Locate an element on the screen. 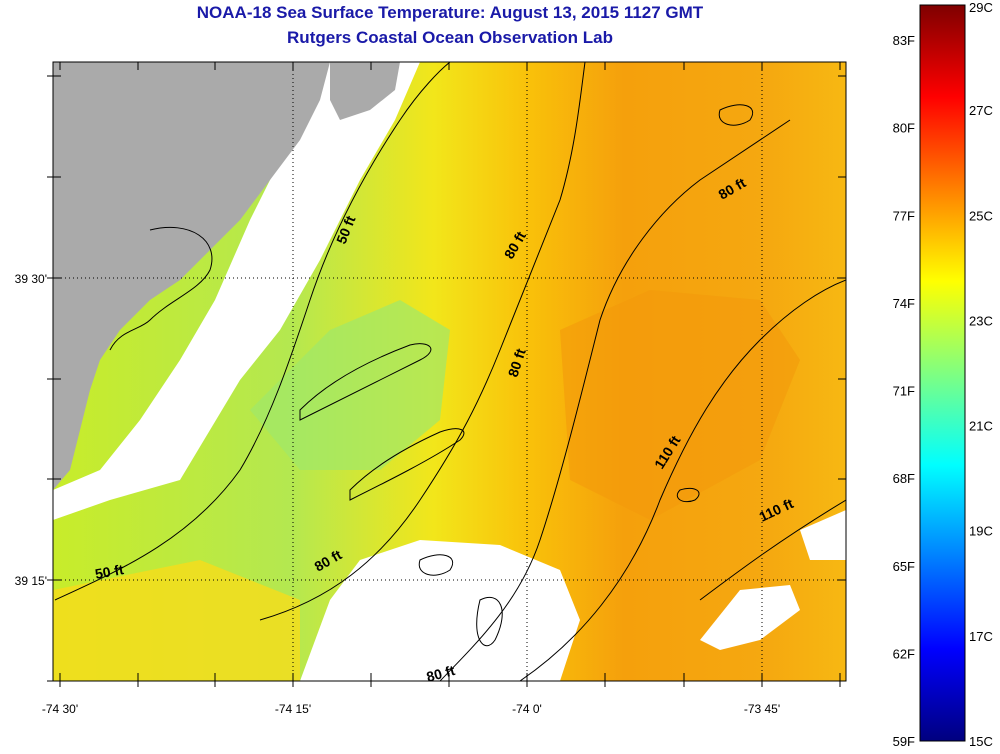  coastline-inner is located at coordinates (161, 288).